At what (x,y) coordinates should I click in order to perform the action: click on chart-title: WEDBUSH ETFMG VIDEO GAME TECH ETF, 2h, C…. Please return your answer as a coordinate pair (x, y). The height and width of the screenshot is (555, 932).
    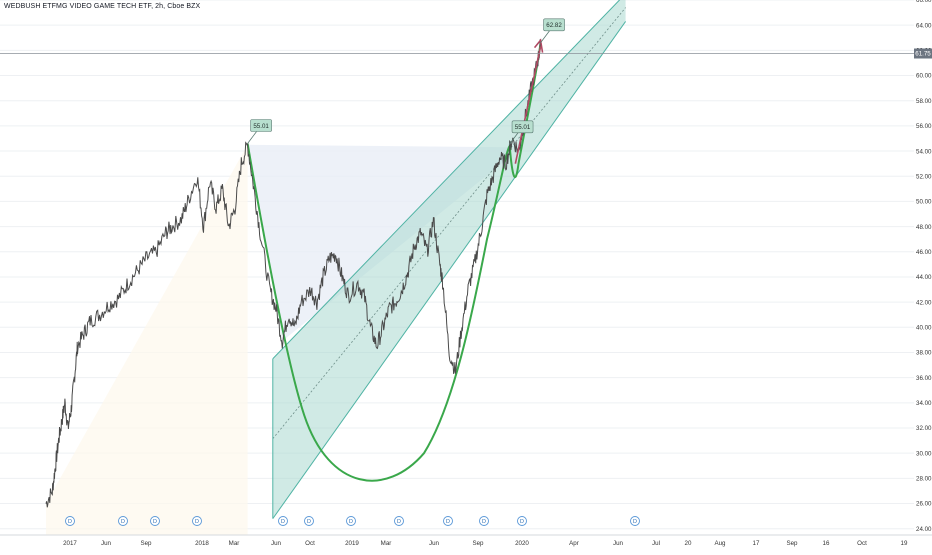
    Looking at the image, I should click on (102, 6).